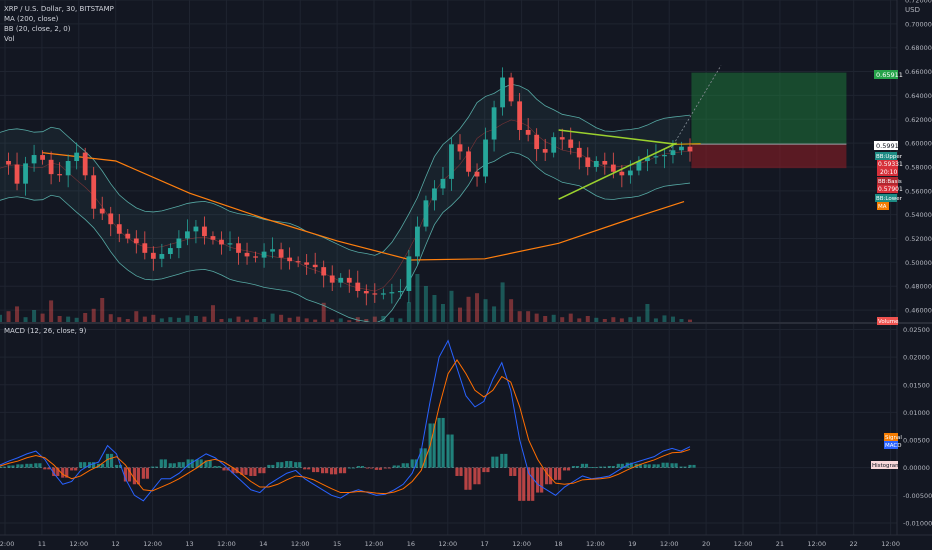  I want to click on time-tick-label: 17, so click(485, 544).